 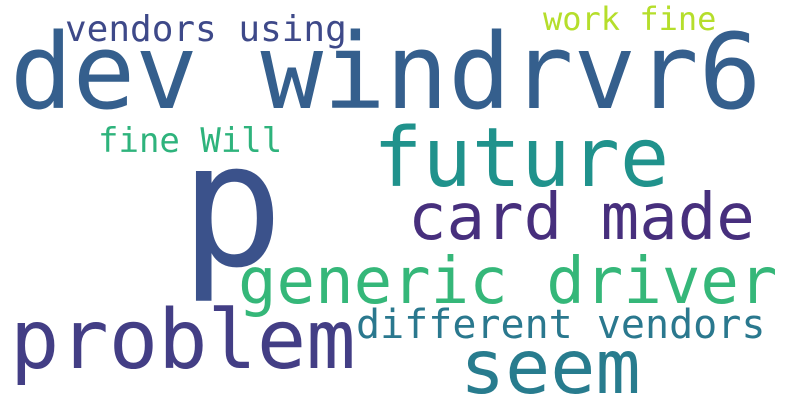 What do you see at coordinates (183, 340) in the screenshot?
I see `word-problem: problem` at bounding box center [183, 340].